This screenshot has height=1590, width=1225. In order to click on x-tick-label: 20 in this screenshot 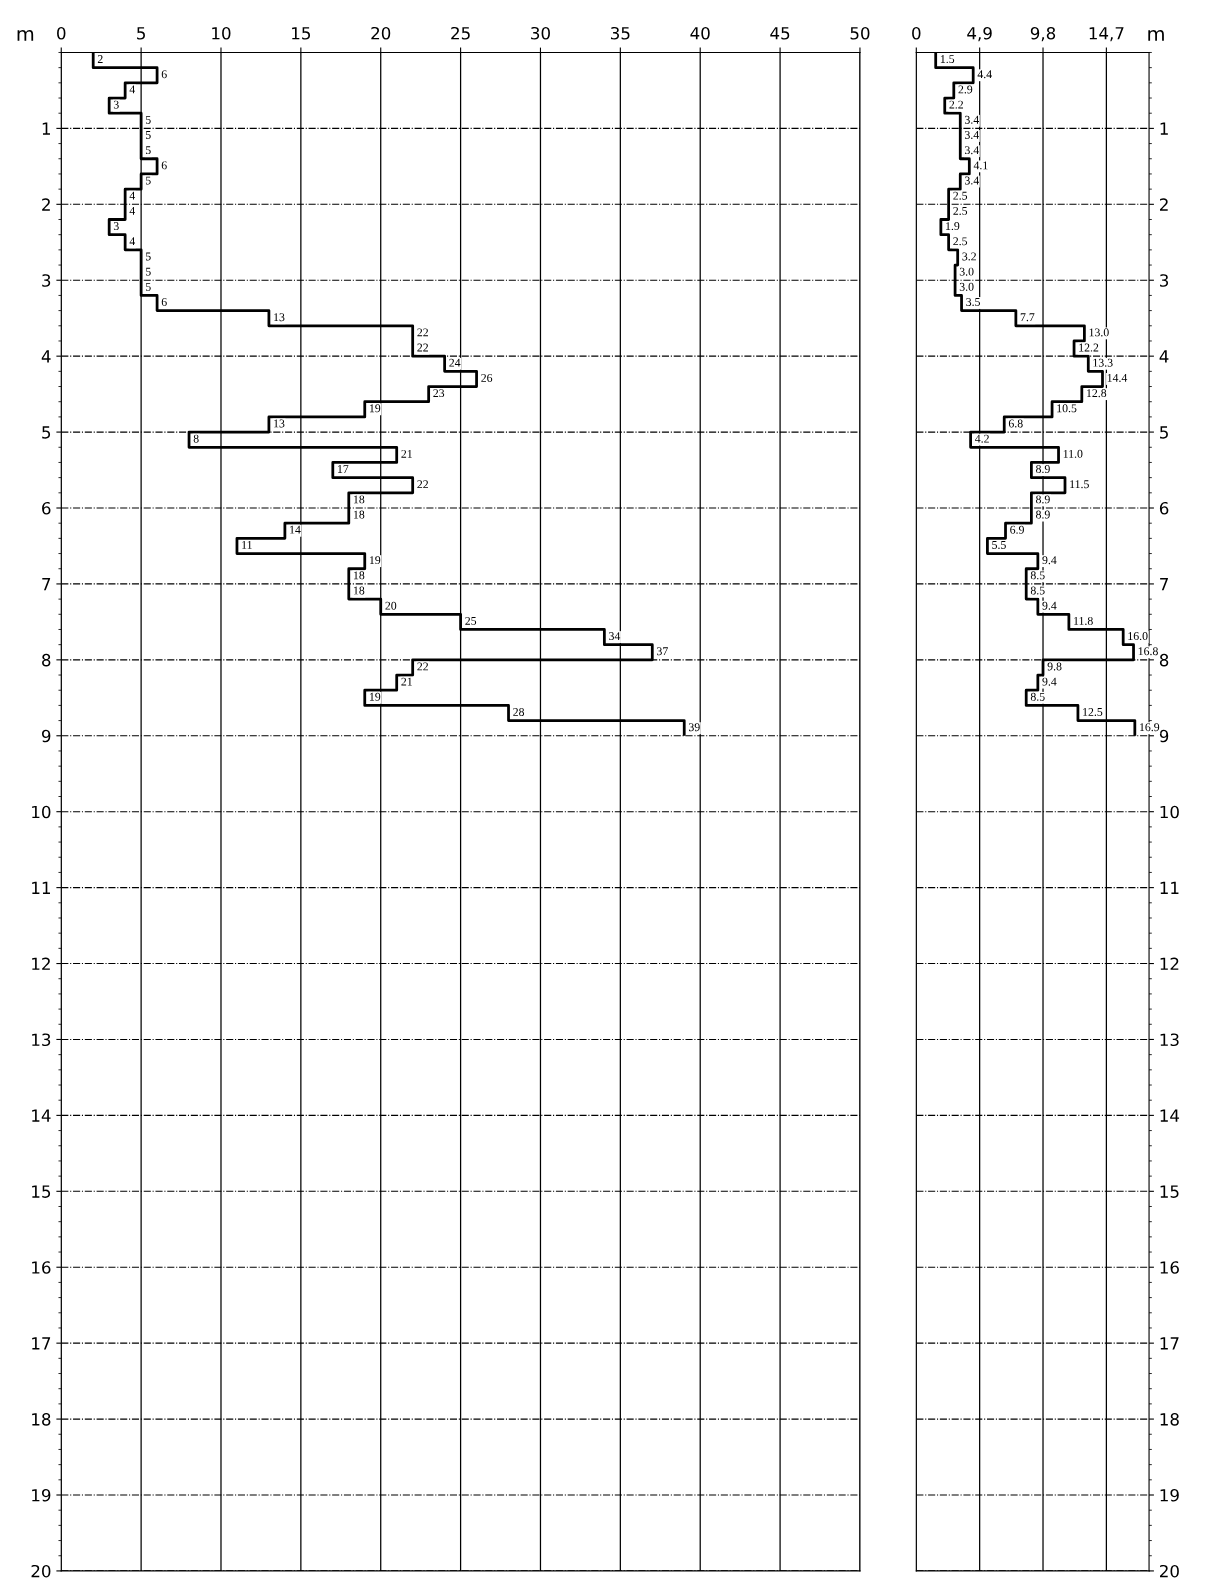, I will do `click(381, 33)`.